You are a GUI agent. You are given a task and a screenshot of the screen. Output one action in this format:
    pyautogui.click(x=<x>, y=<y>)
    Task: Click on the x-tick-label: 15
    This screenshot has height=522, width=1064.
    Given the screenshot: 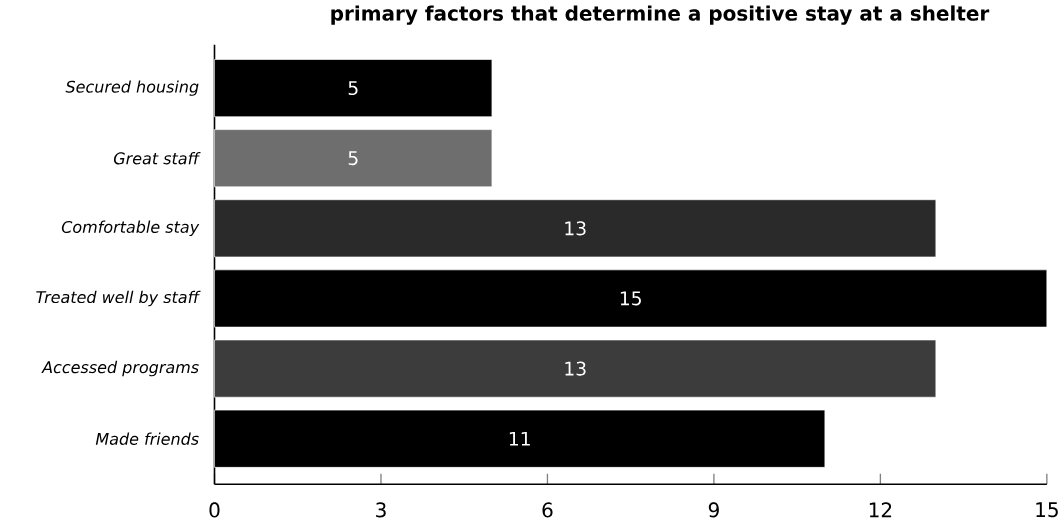 What is the action you would take?
    pyautogui.click(x=1047, y=510)
    